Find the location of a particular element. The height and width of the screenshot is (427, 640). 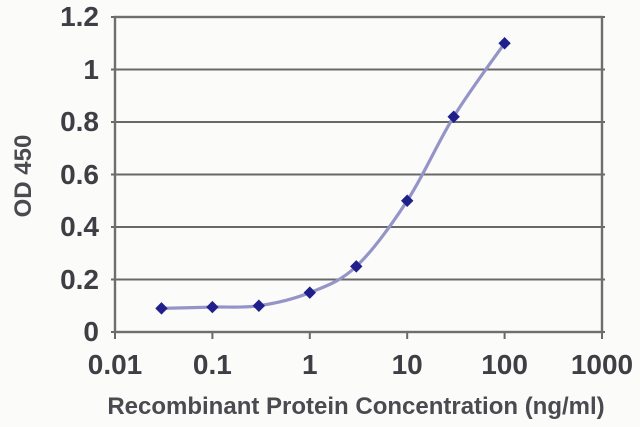

x-tick-label: 10 is located at coordinates (407, 364).